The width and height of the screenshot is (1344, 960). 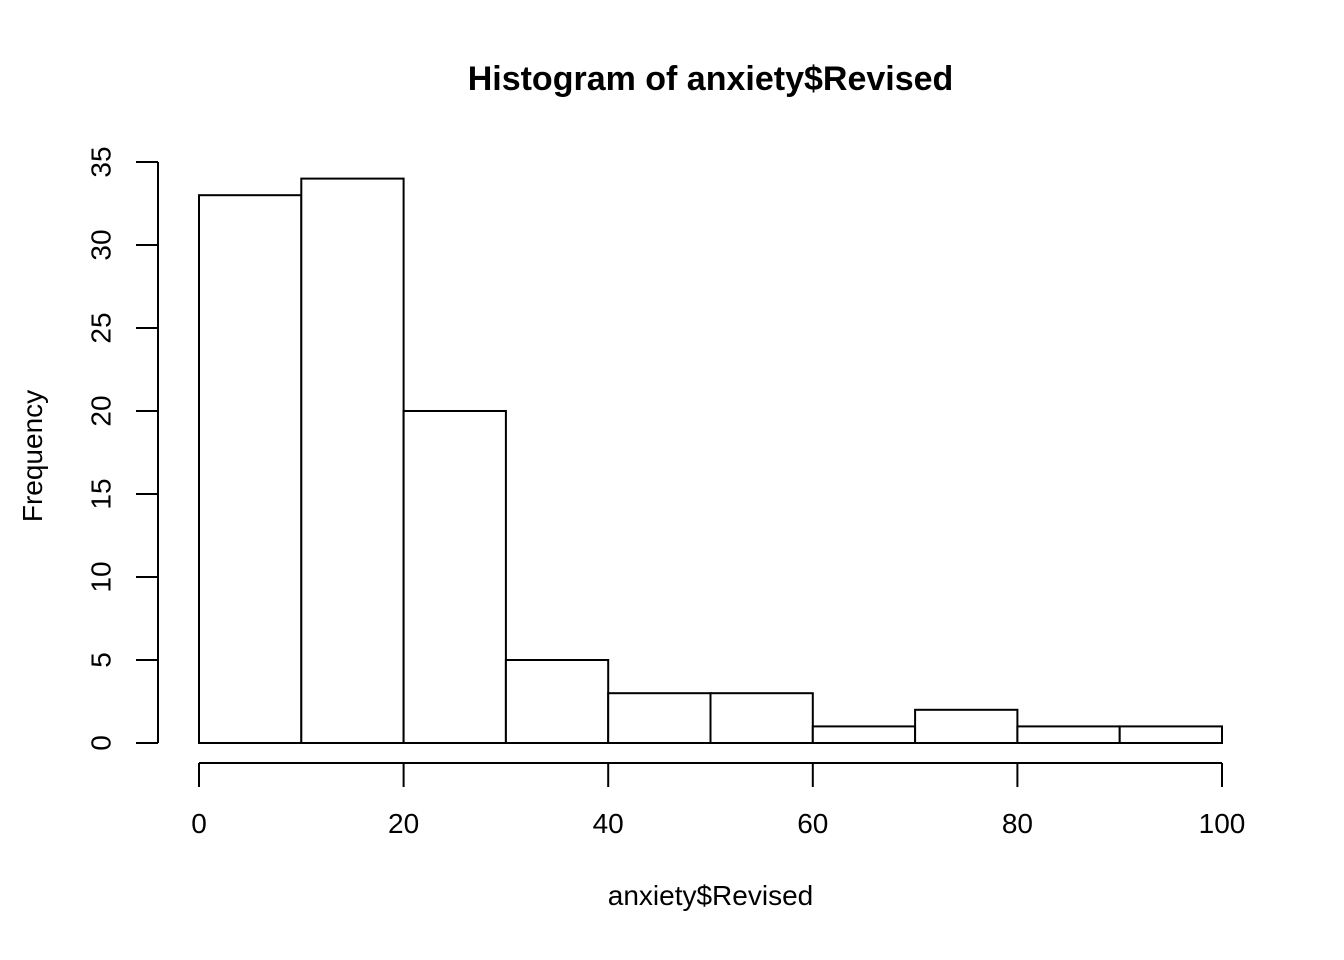 What do you see at coordinates (199, 823) in the screenshot?
I see `x-axis-tick-label: 0` at bounding box center [199, 823].